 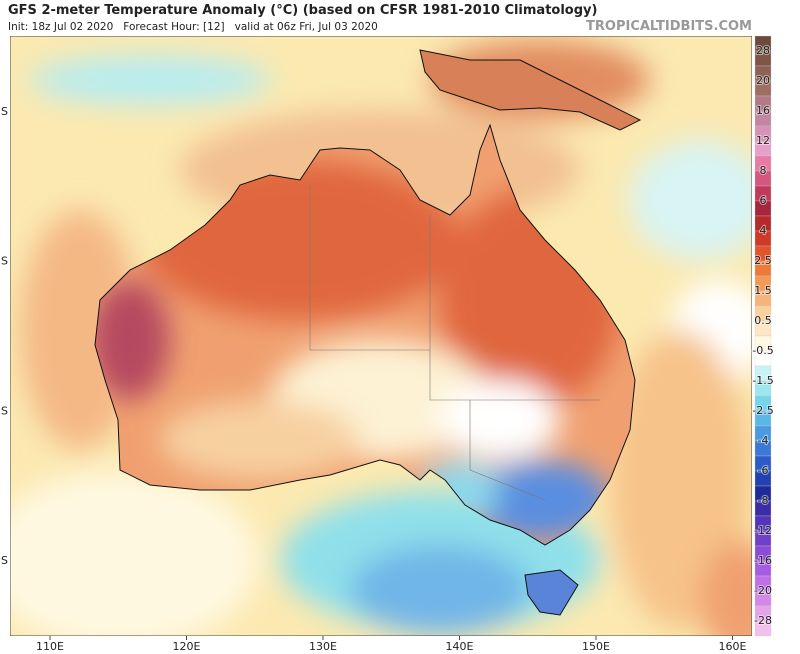 What do you see at coordinates (669, 26) in the screenshot?
I see `watermark: TROPICALTIDBITS.COM` at bounding box center [669, 26].